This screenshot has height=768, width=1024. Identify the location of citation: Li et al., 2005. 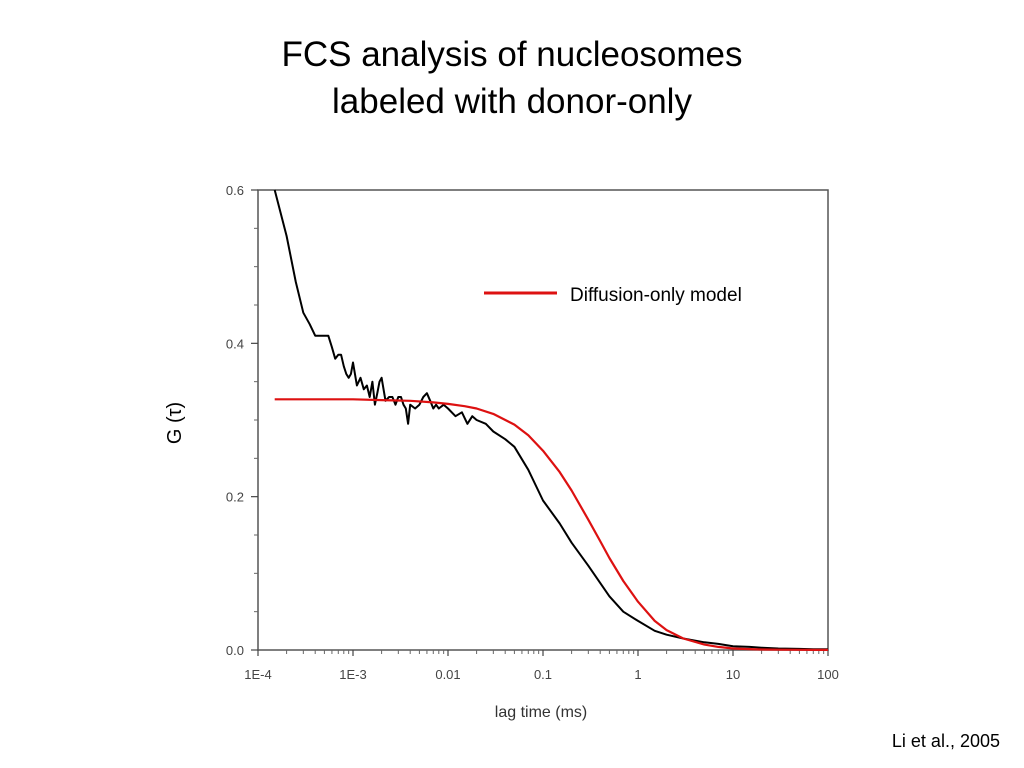
(945, 741).